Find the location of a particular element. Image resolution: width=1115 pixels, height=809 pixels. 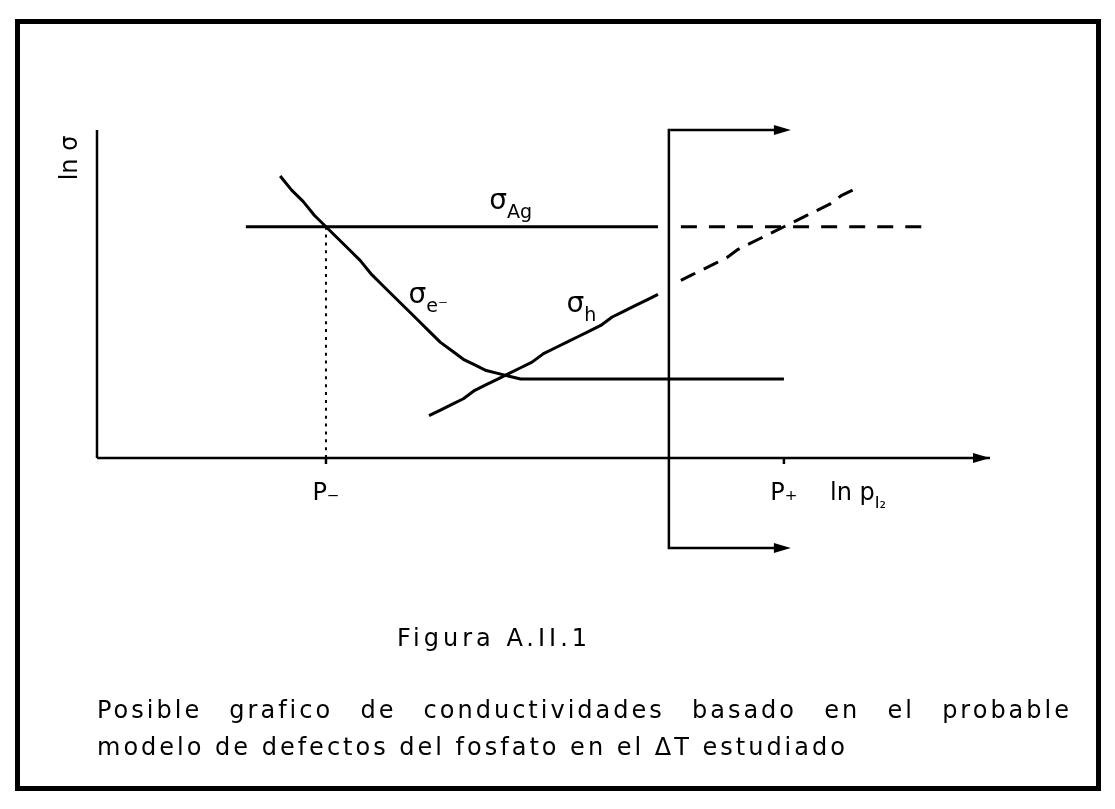

y-axis-title: ln σ is located at coordinates (69, 158).